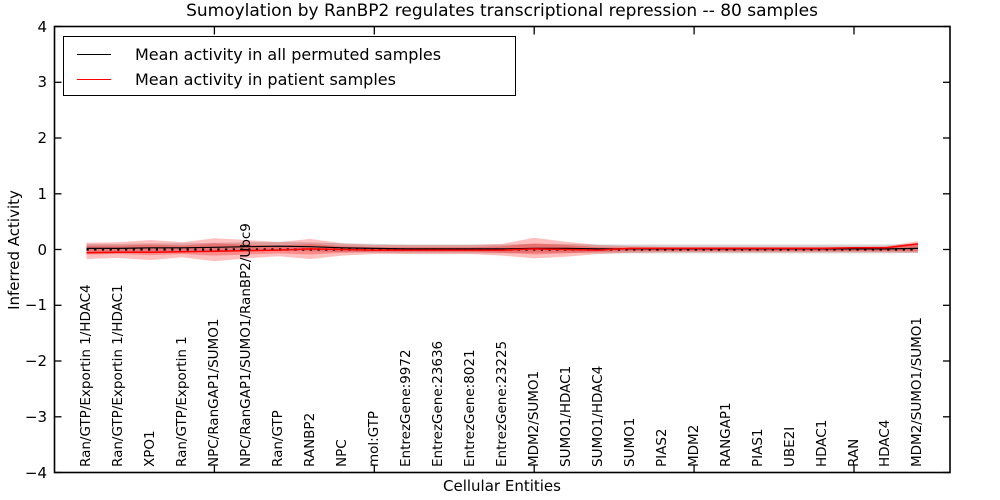 Image resolution: width=1000 pixels, height=500 pixels. I want to click on x-tick-label: RANBP2, so click(309, 439).